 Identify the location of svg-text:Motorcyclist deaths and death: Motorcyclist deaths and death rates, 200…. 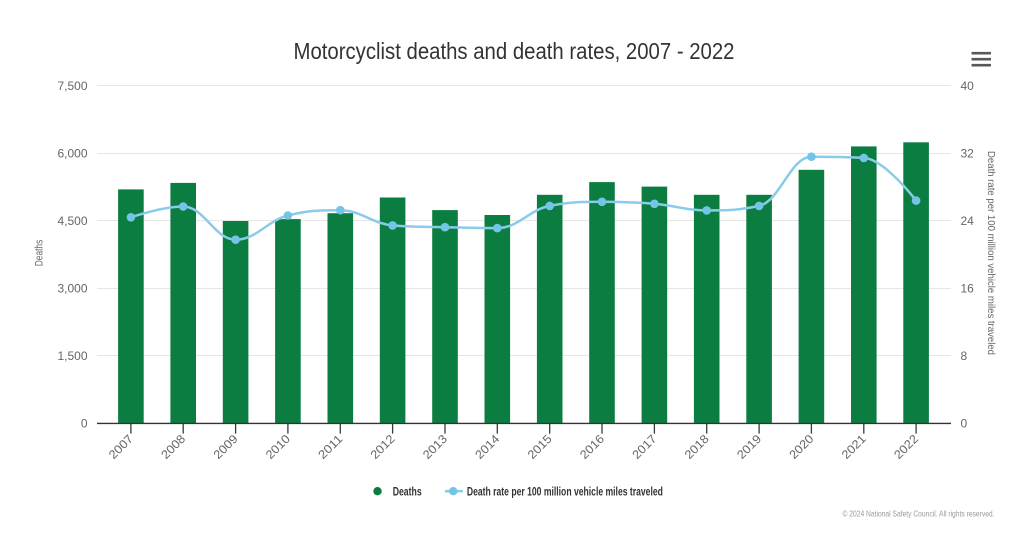
(514, 51).